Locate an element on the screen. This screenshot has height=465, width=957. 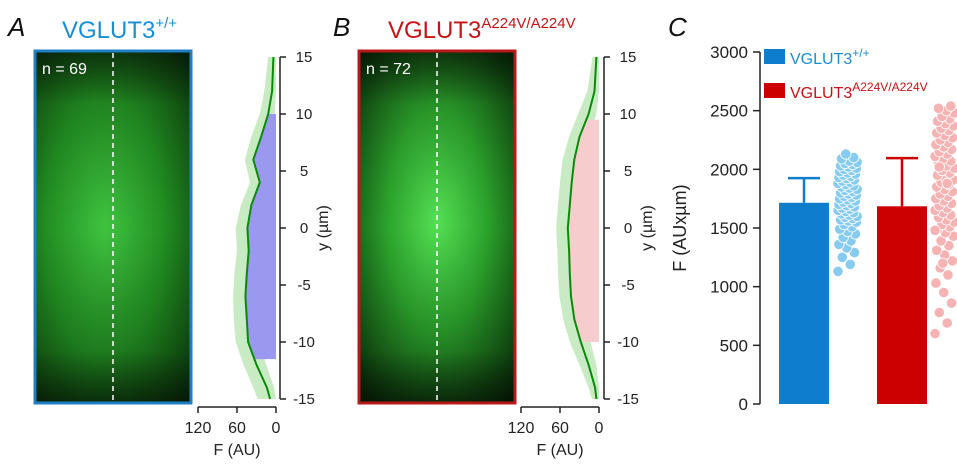
legend-label-sup: A224V/A224V is located at coordinates (889, 87).